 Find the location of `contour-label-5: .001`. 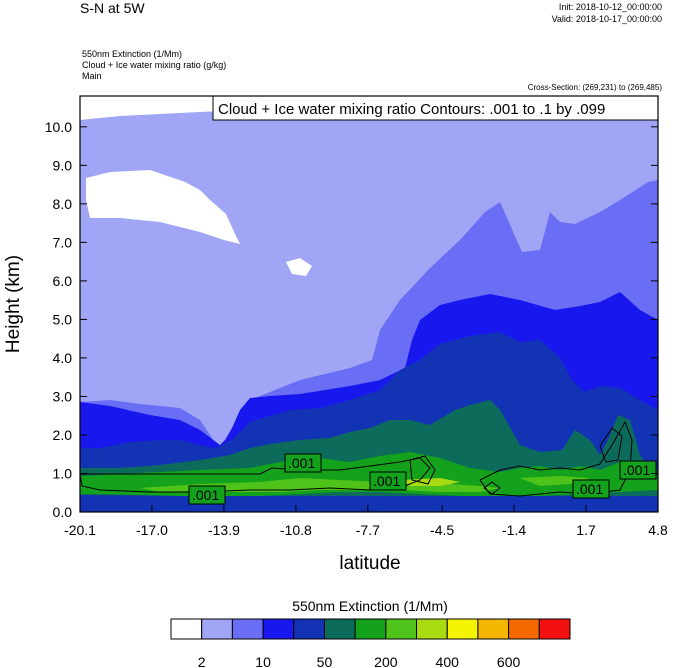

contour-label-5: .001 is located at coordinates (636, 470).